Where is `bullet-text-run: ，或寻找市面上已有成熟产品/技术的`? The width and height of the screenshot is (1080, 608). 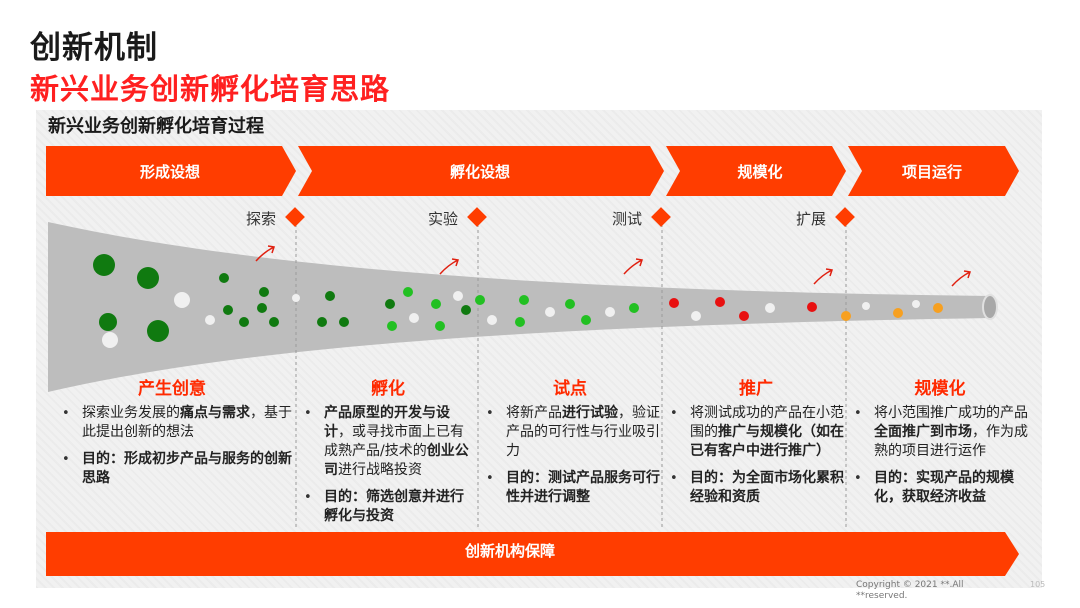 bullet-text-run: ，或寻找市面上已有成熟产品/技术的 is located at coordinates (394, 441).